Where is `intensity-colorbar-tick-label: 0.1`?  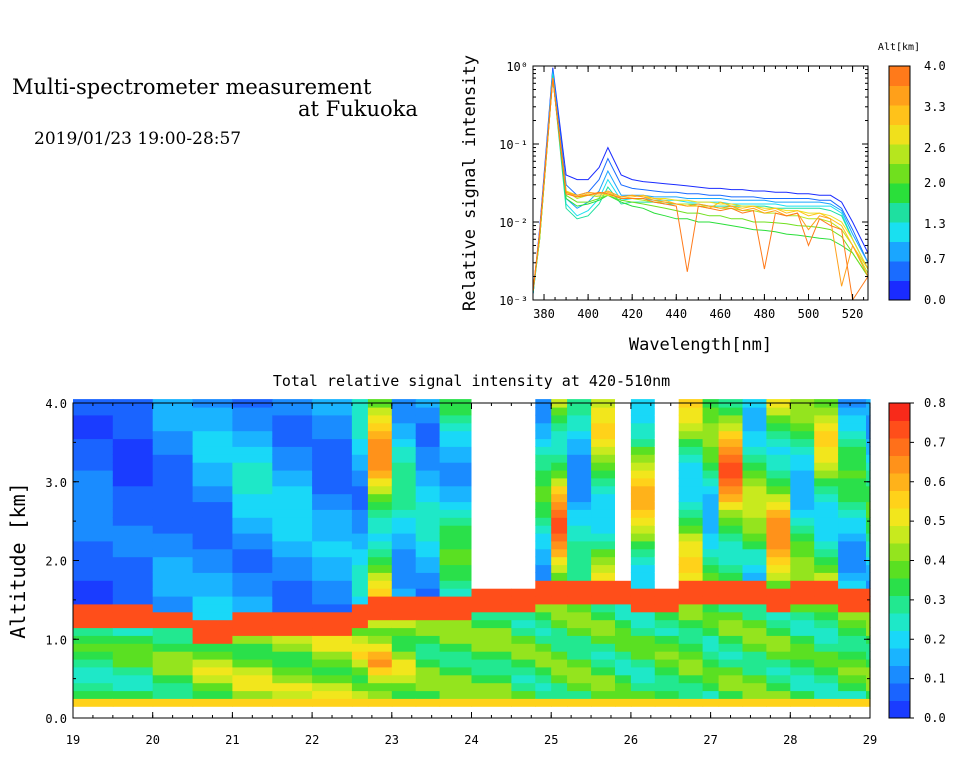 intensity-colorbar-tick-label: 0.1 is located at coordinates (935, 679).